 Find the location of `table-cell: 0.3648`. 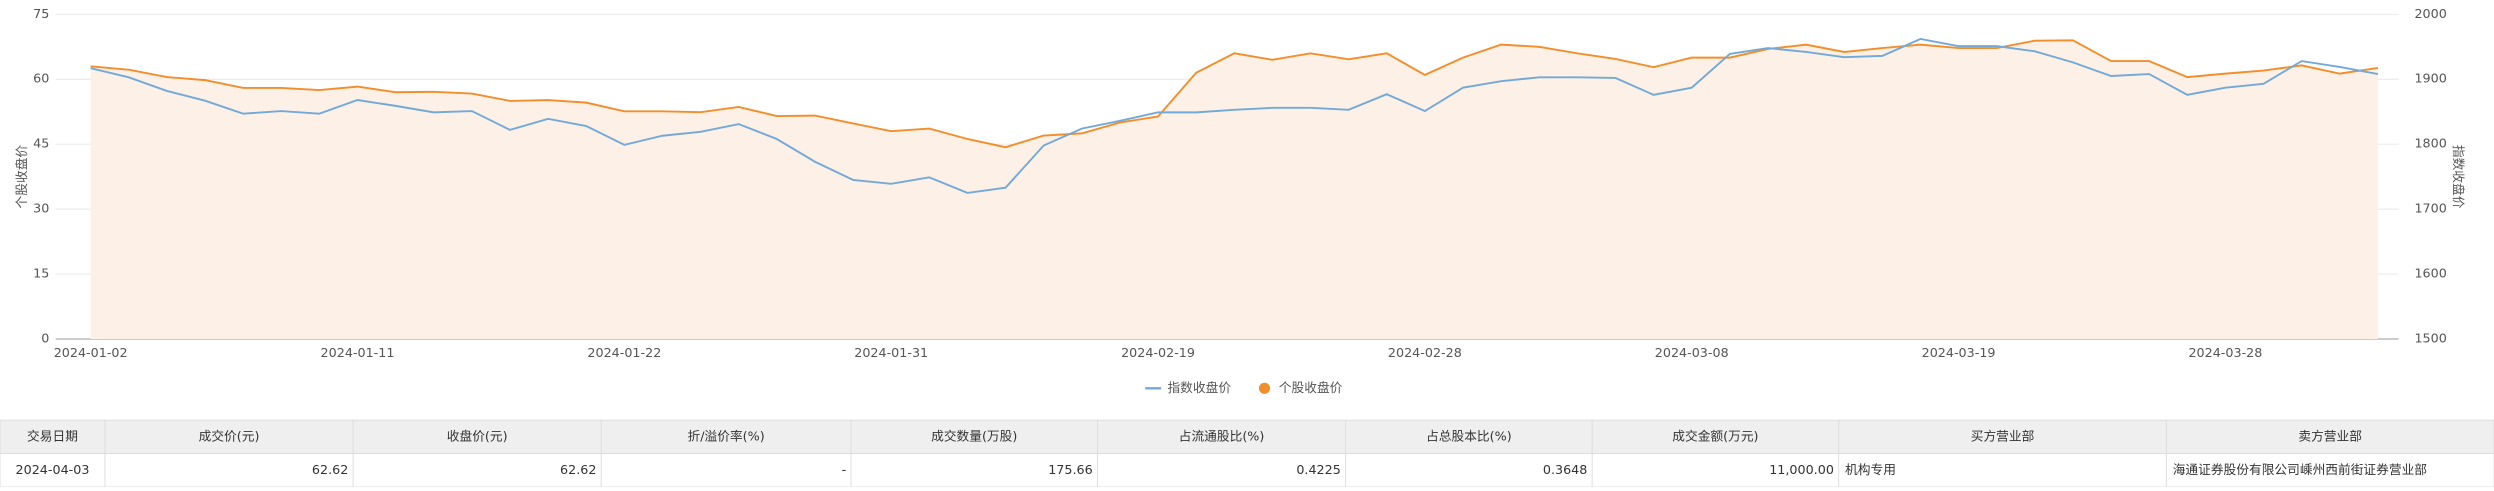

table-cell: 0.3648 is located at coordinates (1565, 469).